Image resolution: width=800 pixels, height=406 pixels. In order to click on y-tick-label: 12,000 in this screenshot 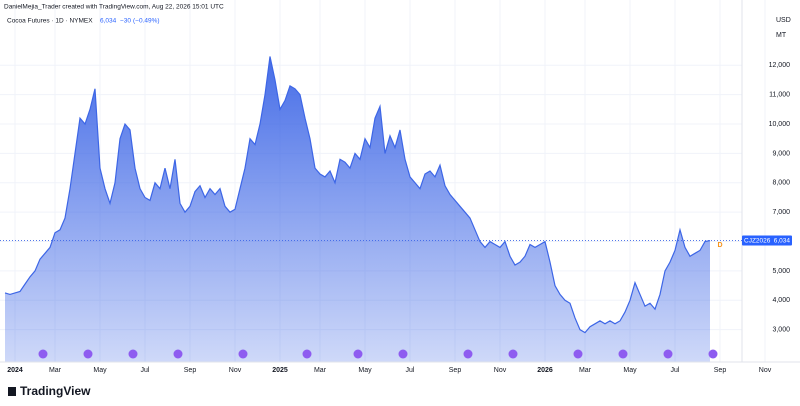, I will do `click(780, 65)`.